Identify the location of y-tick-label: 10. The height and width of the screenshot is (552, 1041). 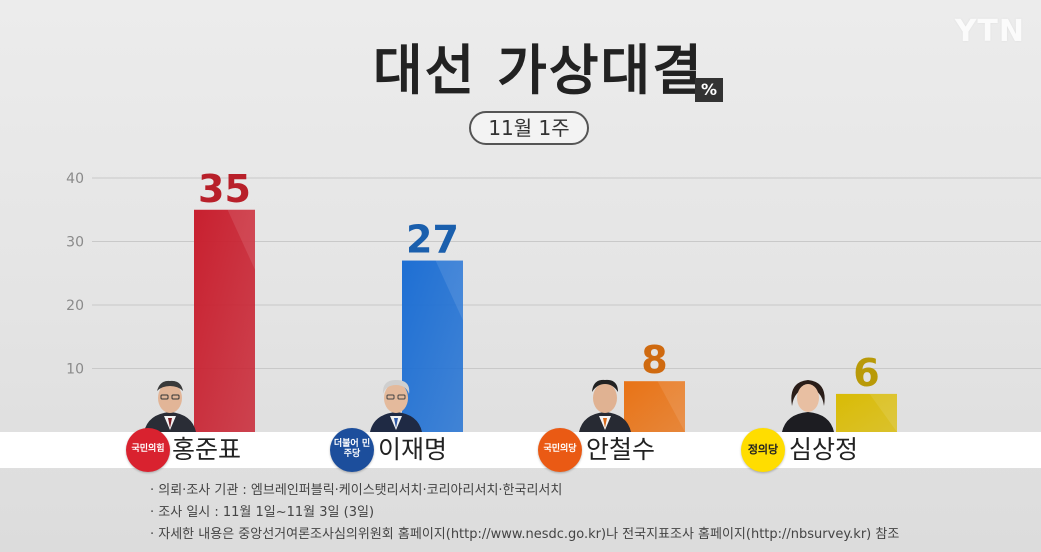
(75, 370).